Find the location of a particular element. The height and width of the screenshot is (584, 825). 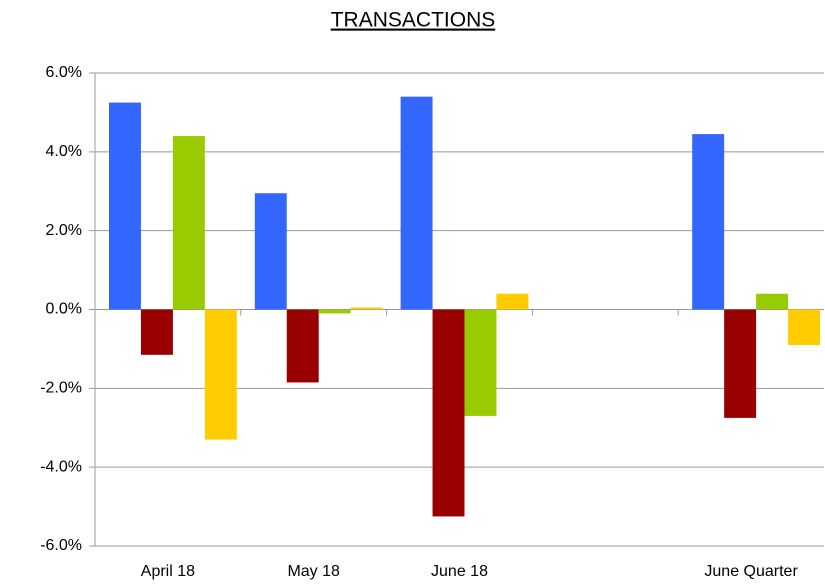

x-tick-label: April 18 is located at coordinates (168, 571).